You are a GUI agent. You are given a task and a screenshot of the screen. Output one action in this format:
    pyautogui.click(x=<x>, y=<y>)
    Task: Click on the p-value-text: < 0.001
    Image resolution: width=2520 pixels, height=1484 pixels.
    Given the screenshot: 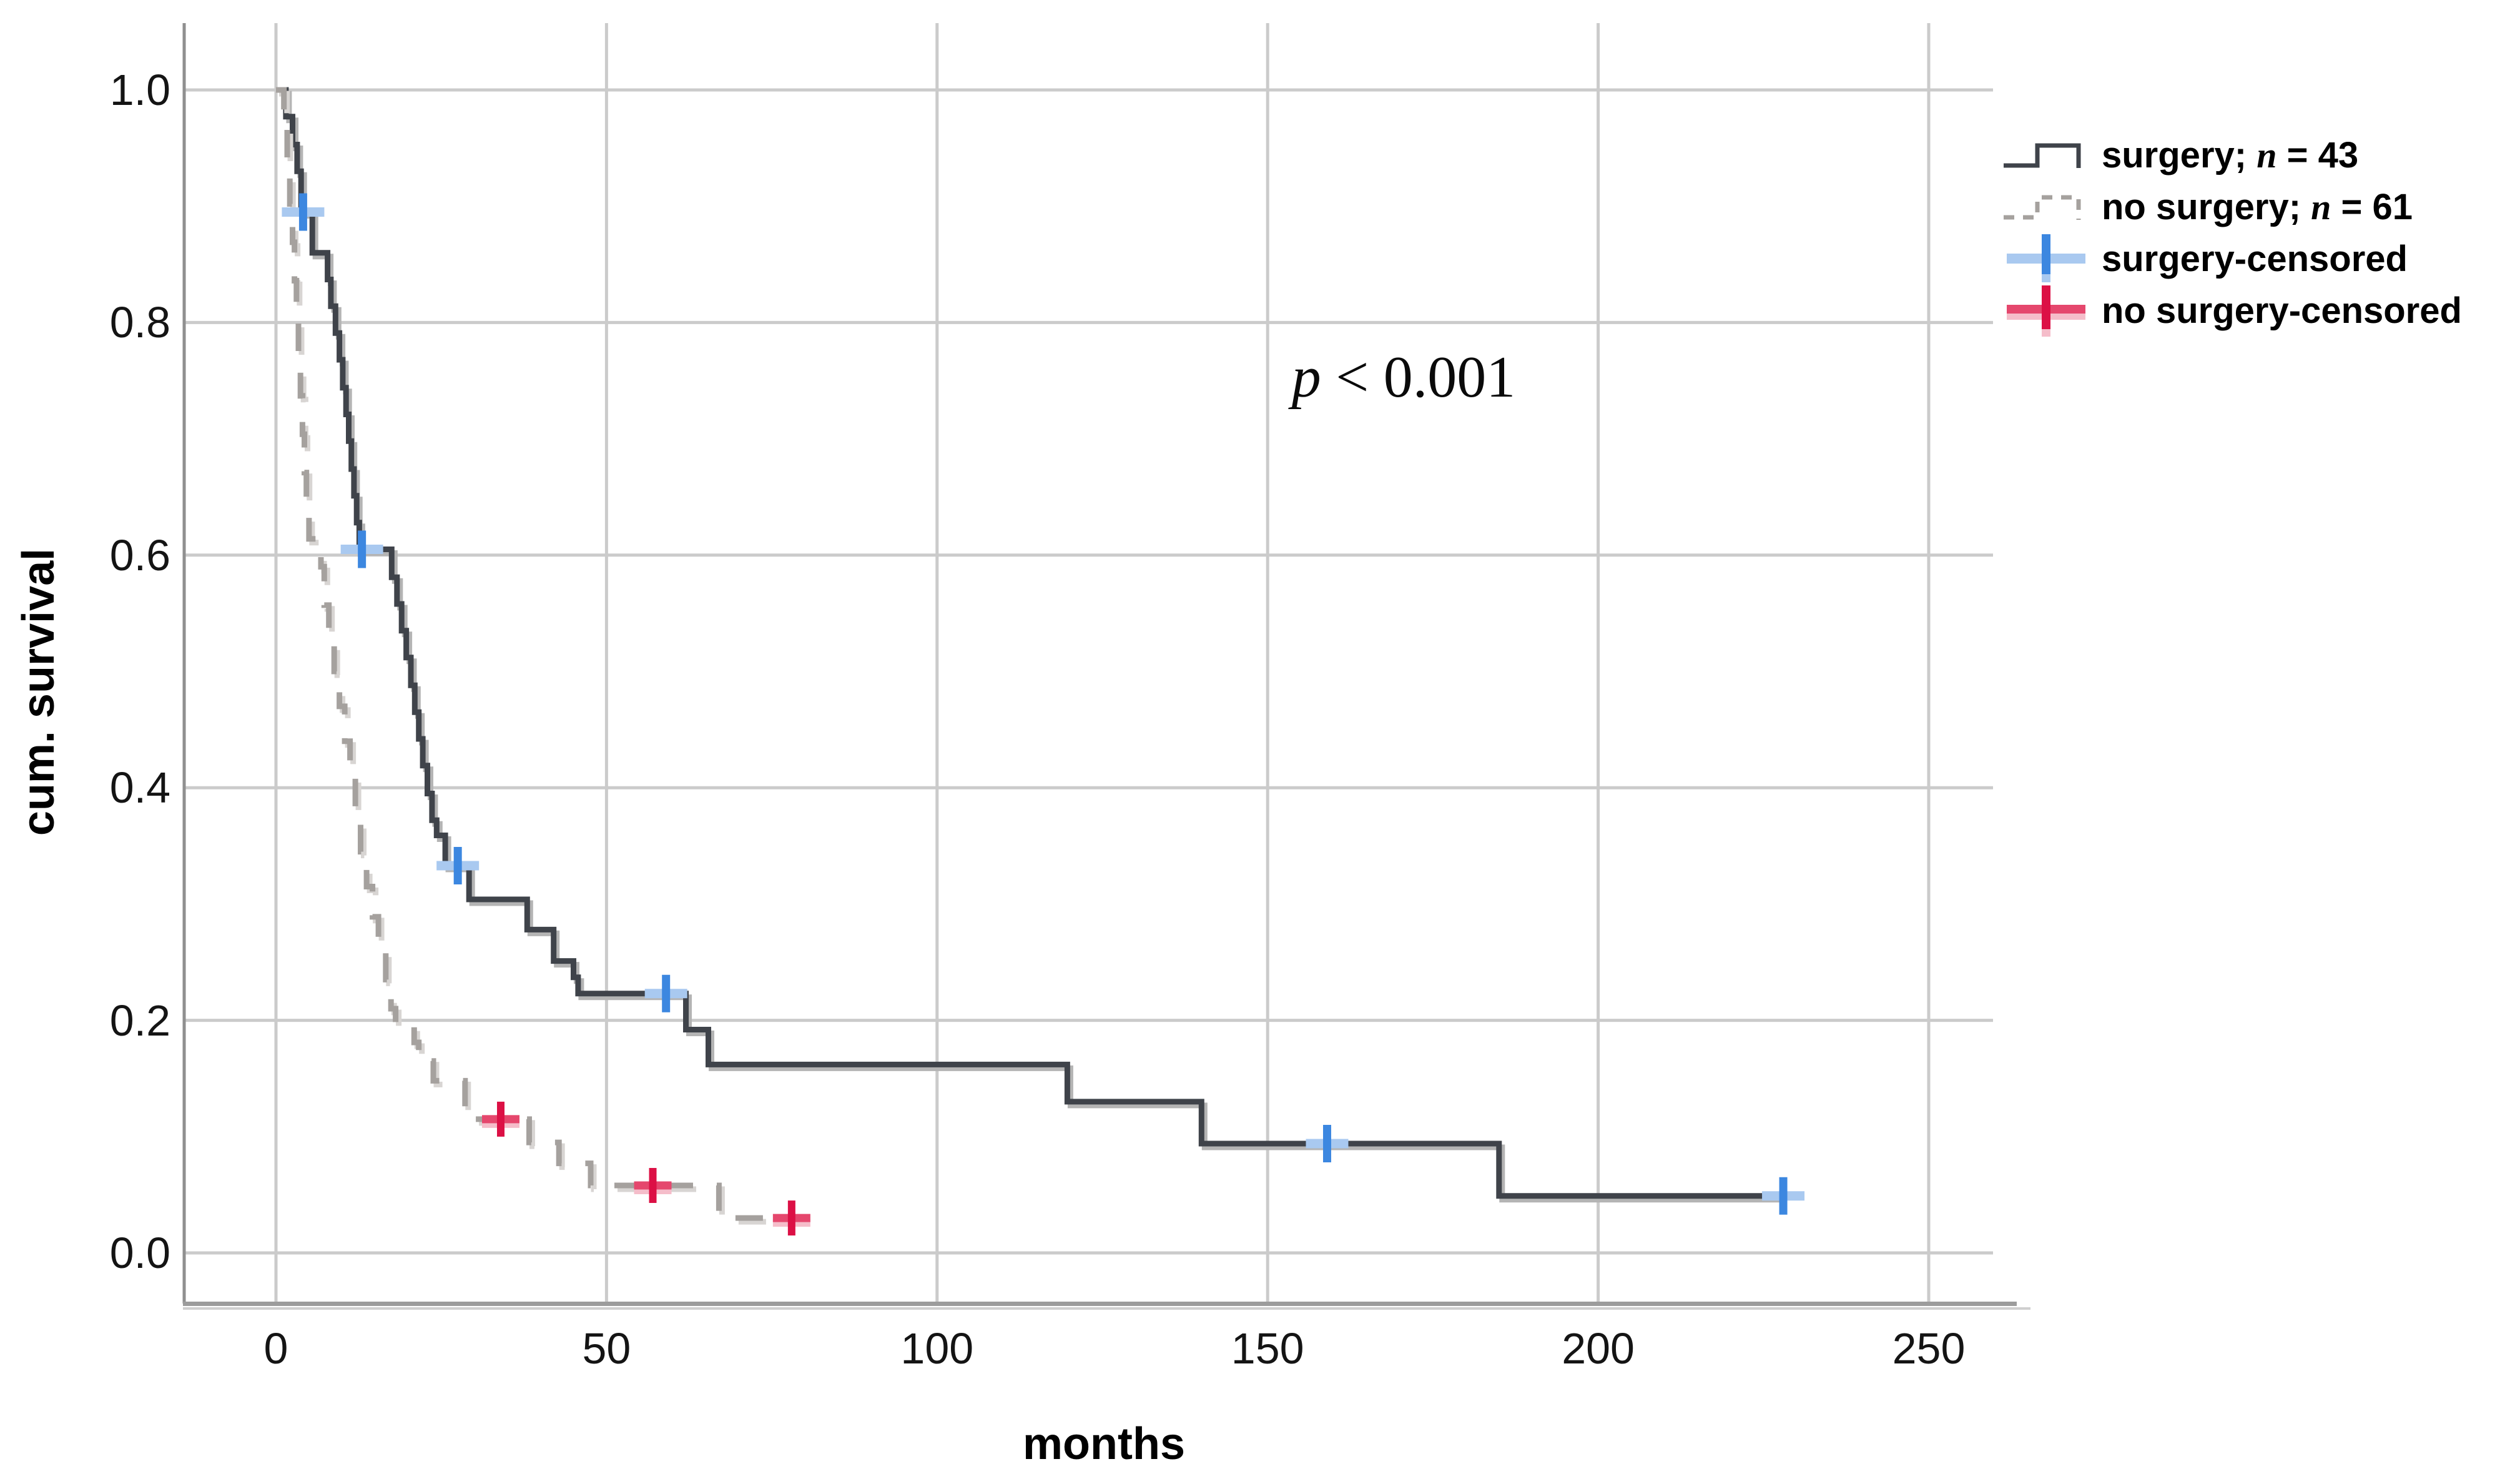 What is the action you would take?
    pyautogui.click(x=1419, y=377)
    